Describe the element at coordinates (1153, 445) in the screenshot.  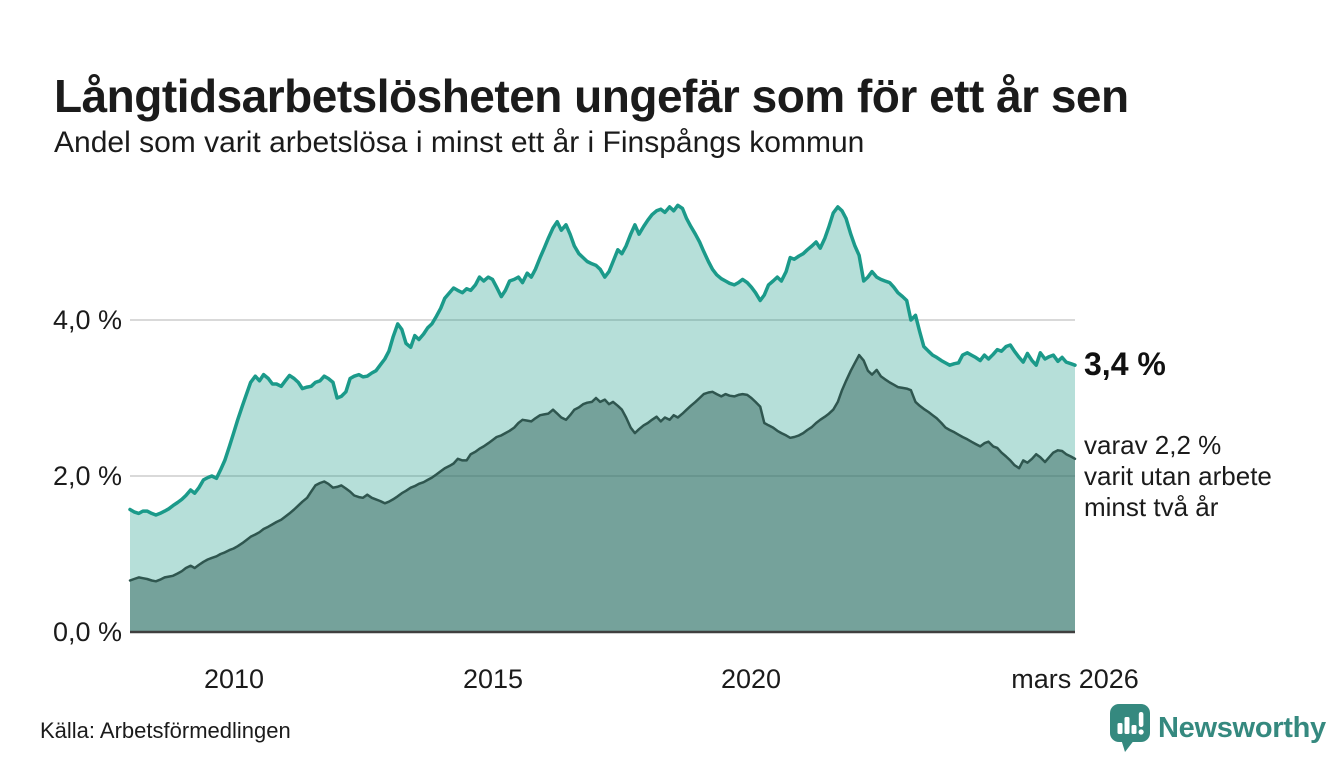
I see `secondary-value-line-1: varav 2,2 %` at that location.